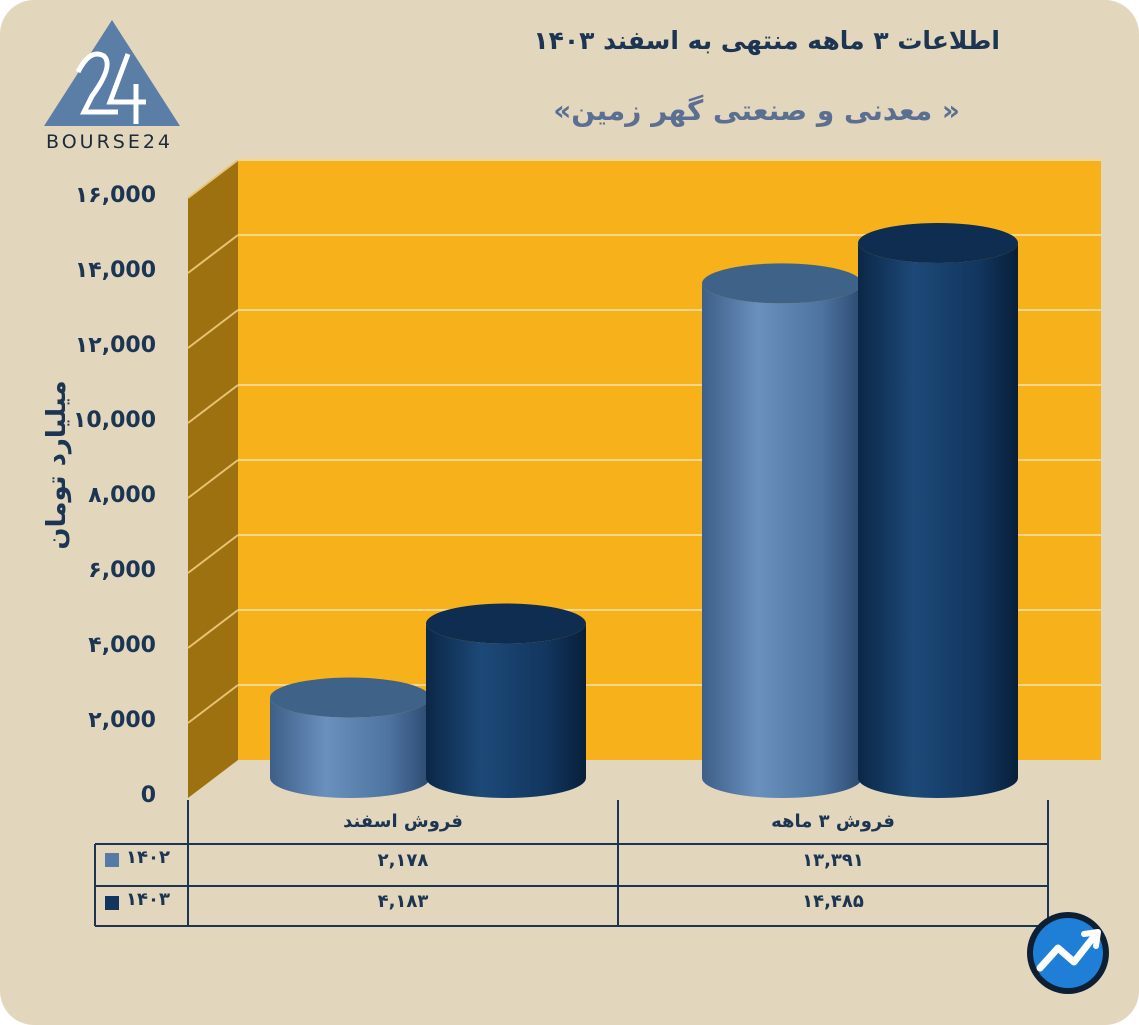 This screenshot has height=1025, width=1139. I want to click on y-tick-label: ۸,000, so click(122, 495).